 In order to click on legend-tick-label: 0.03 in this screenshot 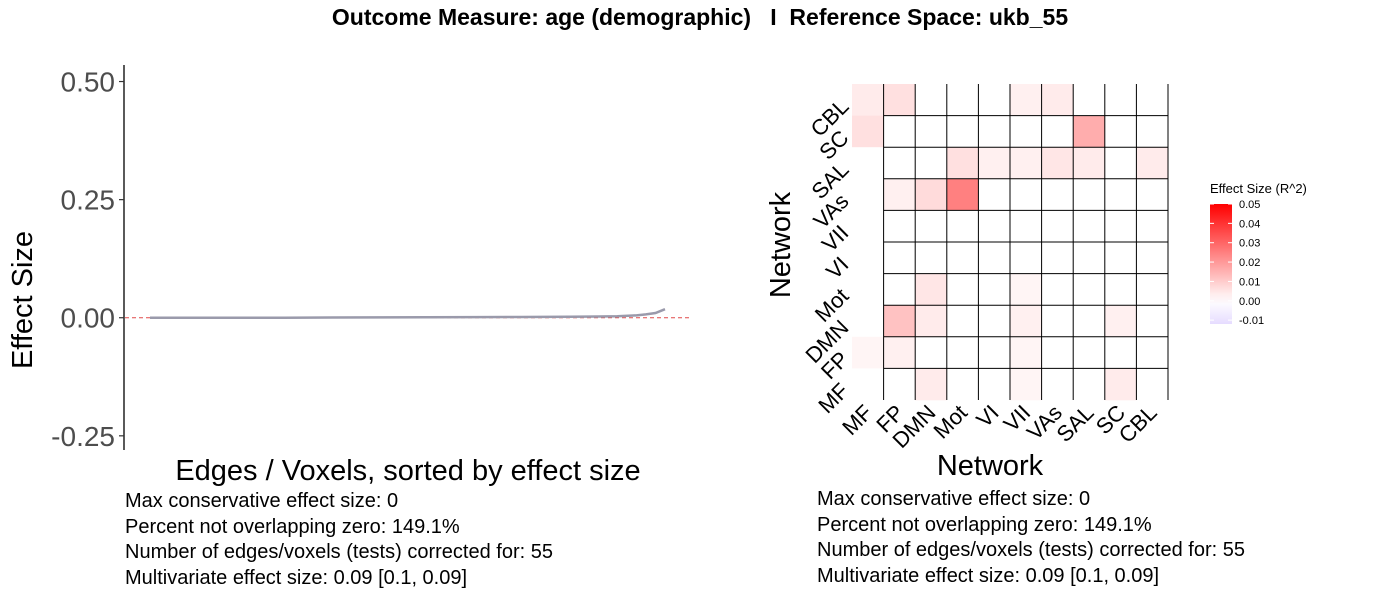, I will do `click(1249, 244)`.